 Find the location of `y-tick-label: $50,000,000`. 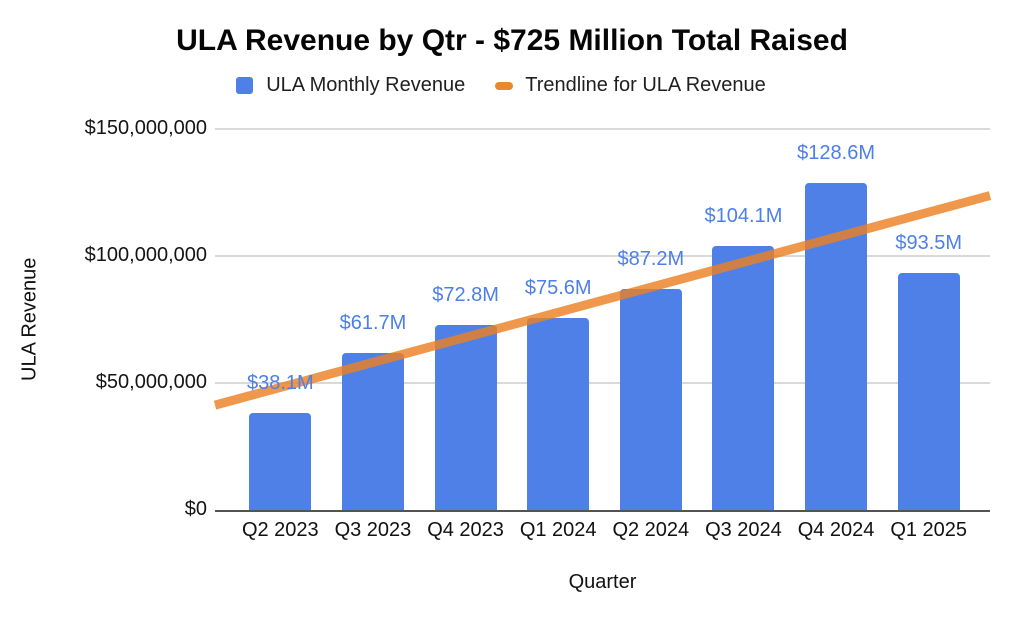

y-tick-label: $50,000,000 is located at coordinates (151, 382).